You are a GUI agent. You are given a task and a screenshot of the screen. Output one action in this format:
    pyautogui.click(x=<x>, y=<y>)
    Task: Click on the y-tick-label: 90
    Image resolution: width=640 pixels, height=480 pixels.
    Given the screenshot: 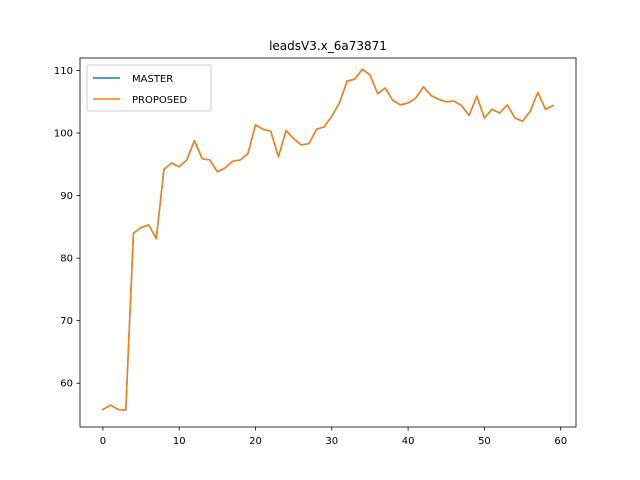 What is the action you would take?
    pyautogui.click(x=66, y=196)
    